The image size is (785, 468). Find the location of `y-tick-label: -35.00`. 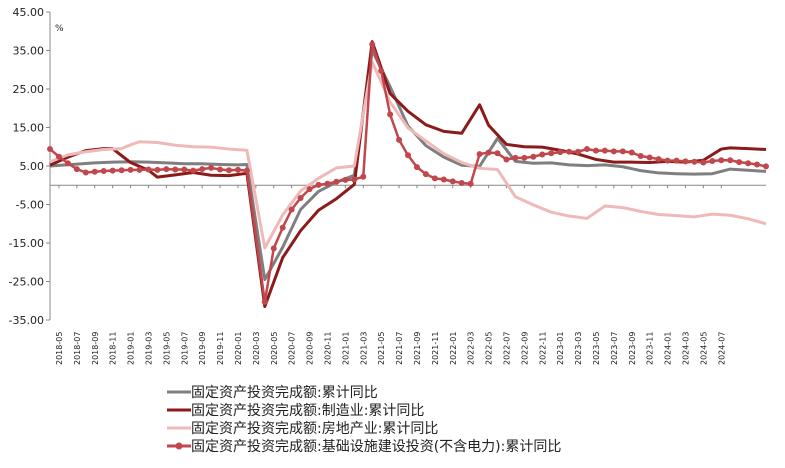

y-tick-label: -35.00 is located at coordinates (26, 320).